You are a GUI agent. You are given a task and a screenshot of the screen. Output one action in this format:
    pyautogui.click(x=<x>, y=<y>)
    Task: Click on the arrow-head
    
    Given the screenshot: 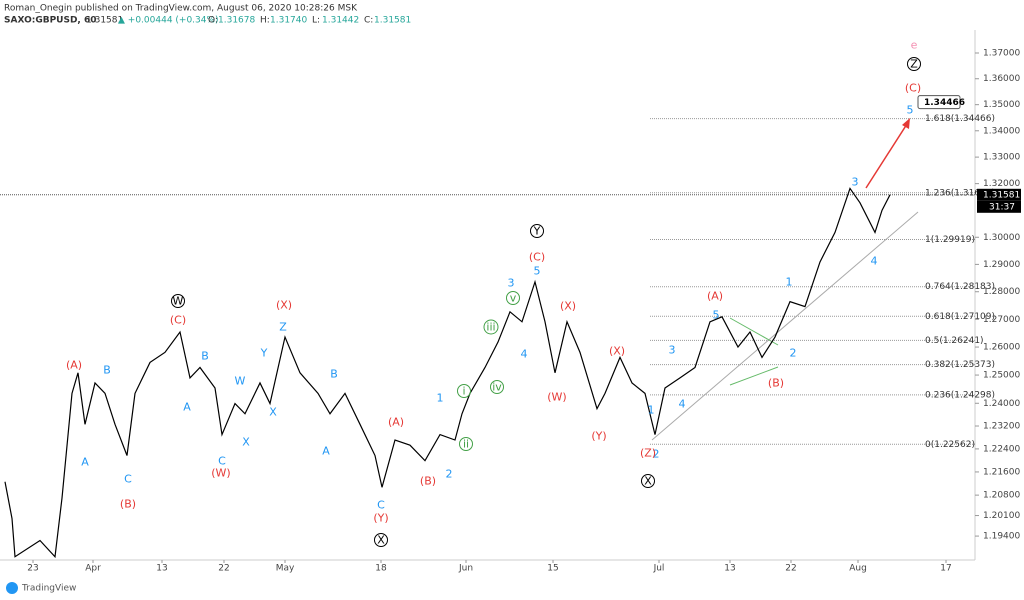 What is the action you would take?
    pyautogui.click(x=906, y=123)
    